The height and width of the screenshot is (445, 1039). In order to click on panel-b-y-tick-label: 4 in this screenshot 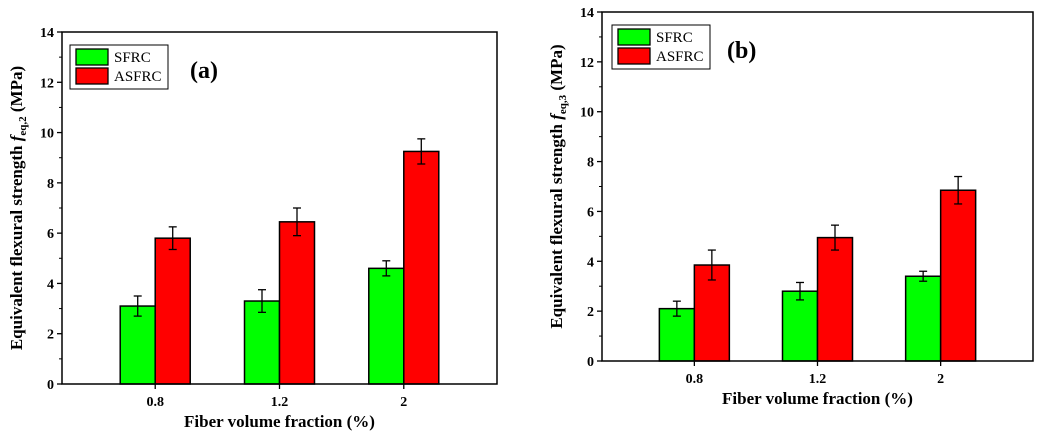, I will do `click(590, 262)`.